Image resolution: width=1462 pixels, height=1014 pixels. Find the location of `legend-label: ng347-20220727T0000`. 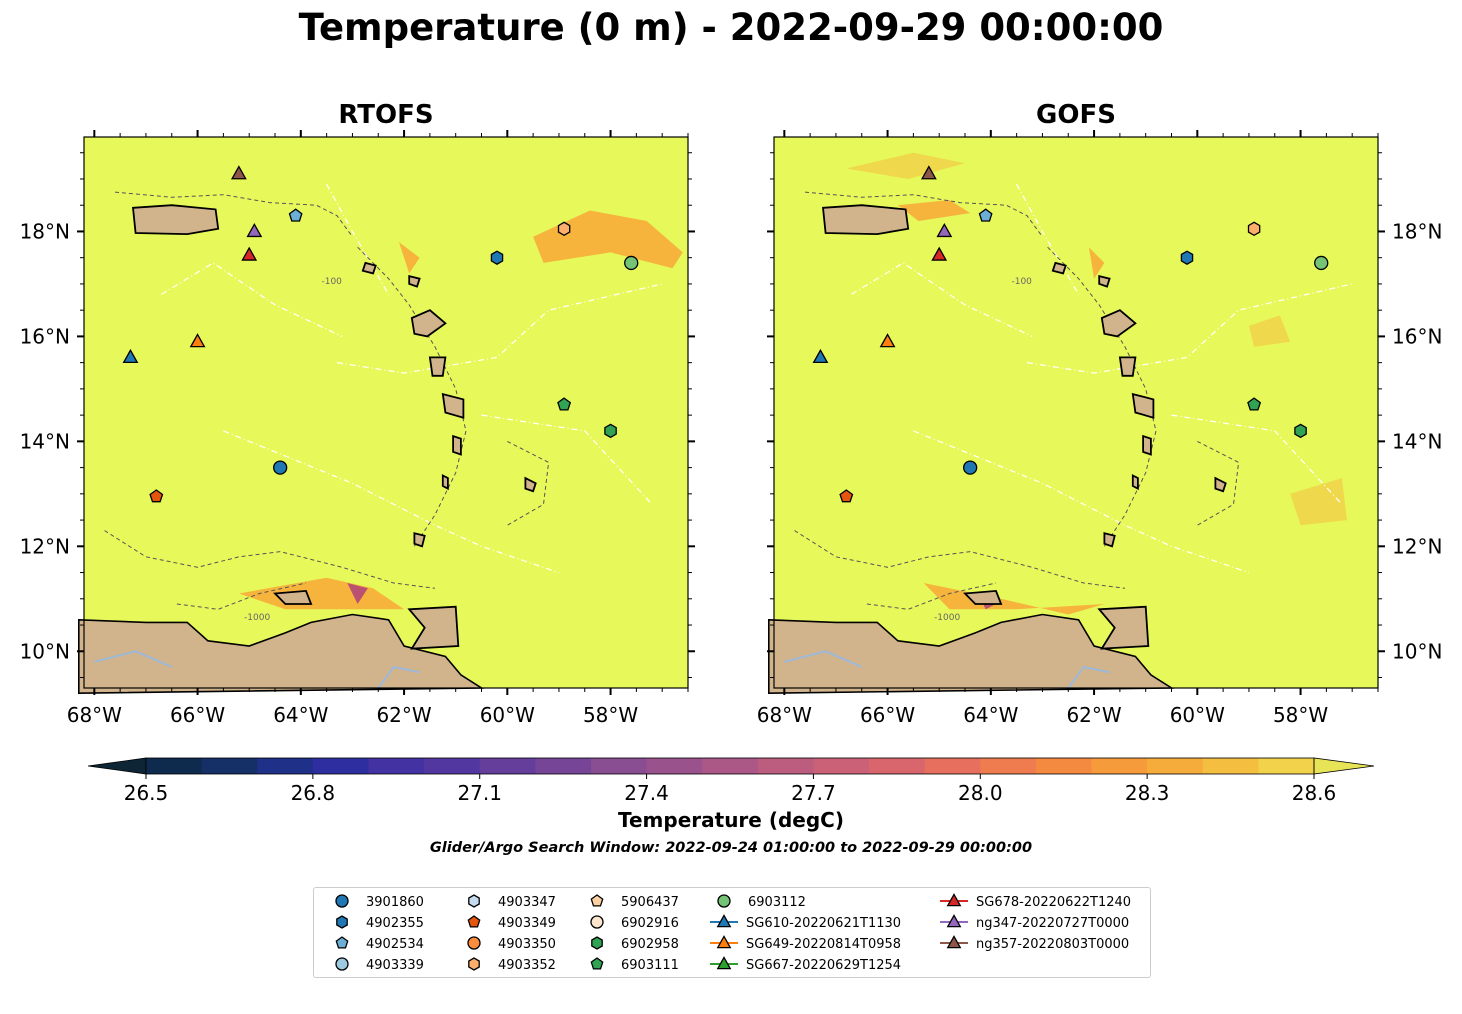

legend-label: ng347-20220727T0000 is located at coordinates (1052, 923).